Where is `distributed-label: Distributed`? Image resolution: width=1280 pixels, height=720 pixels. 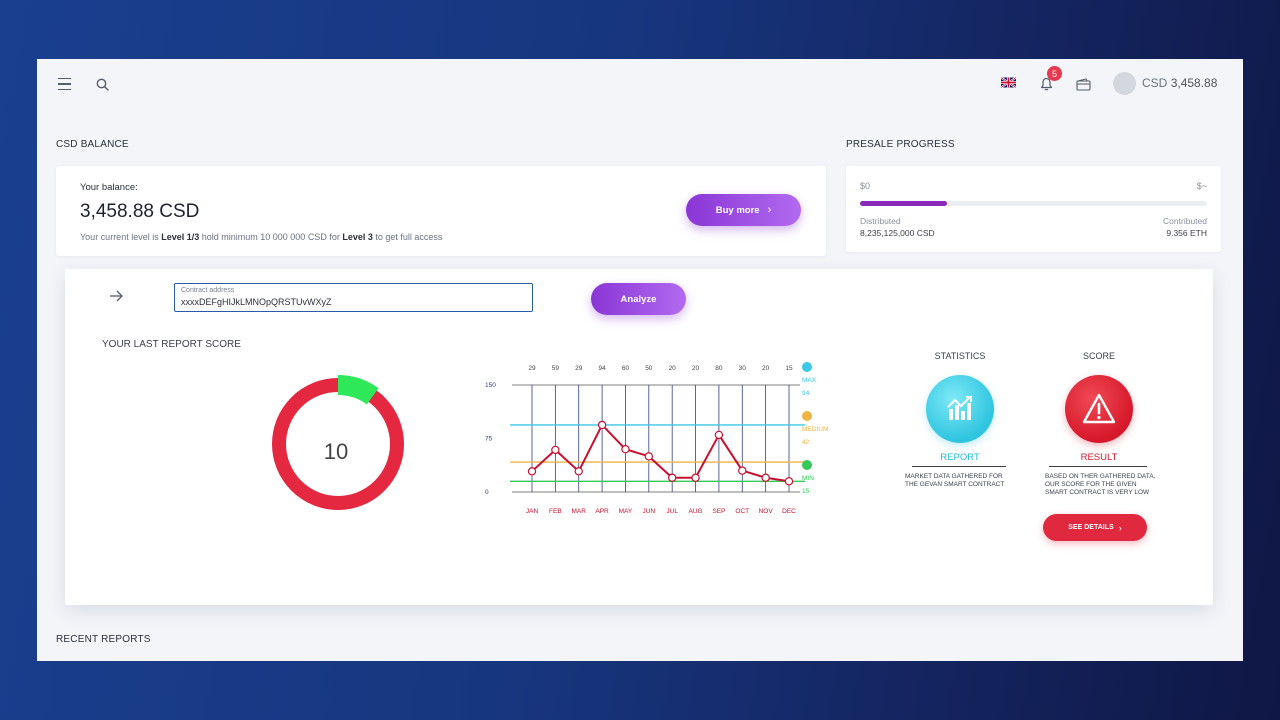 distributed-label: Distributed is located at coordinates (880, 221).